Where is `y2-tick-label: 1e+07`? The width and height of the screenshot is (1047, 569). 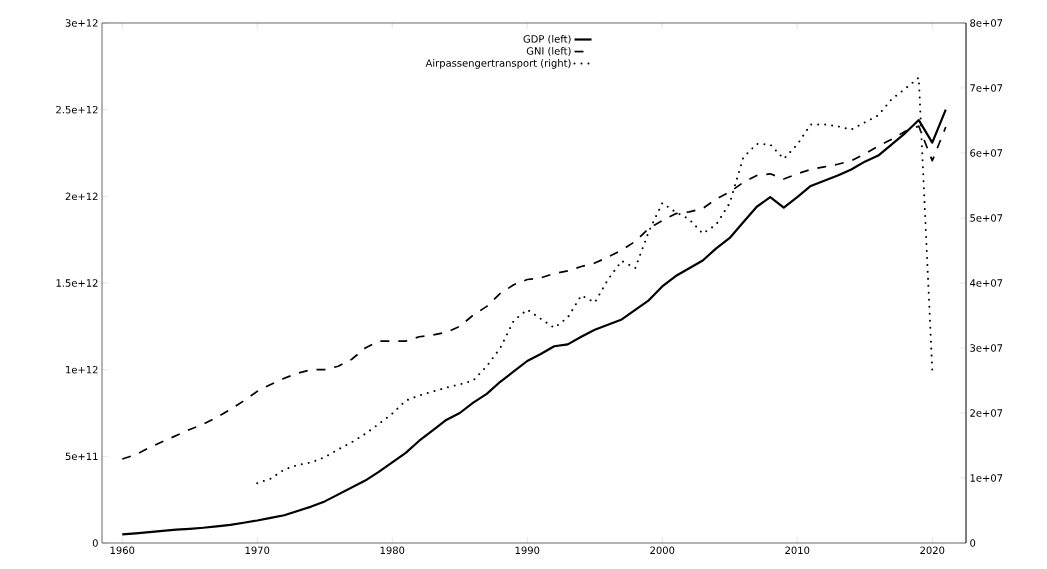
y2-tick-label: 1e+07 is located at coordinates (986, 478).